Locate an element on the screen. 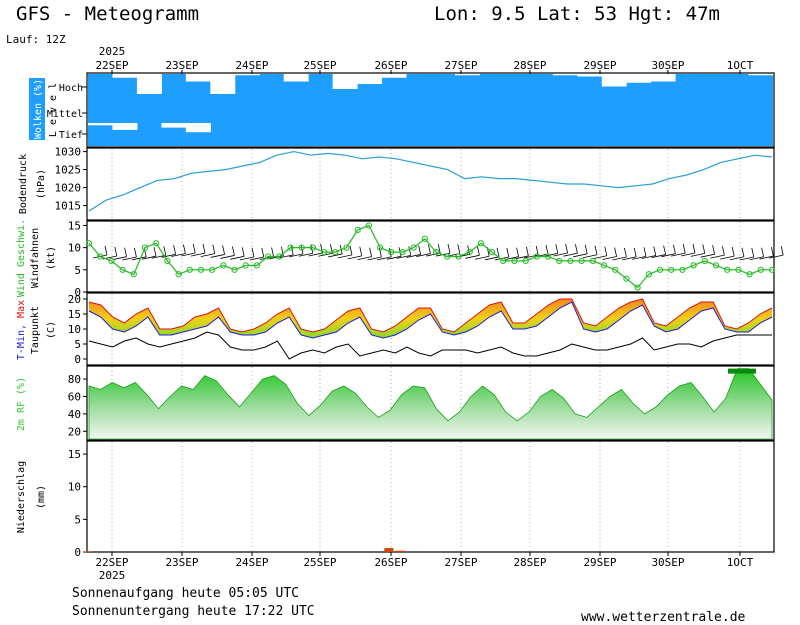 The height and width of the screenshot is (625, 800). day-label-bottom: 29SEP is located at coordinates (599, 562).